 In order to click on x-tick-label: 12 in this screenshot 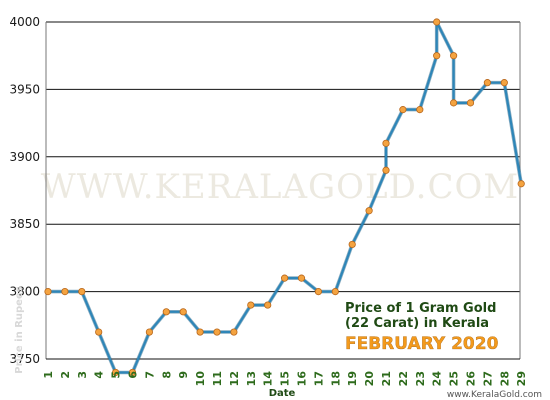, I will do `click(234, 378)`.